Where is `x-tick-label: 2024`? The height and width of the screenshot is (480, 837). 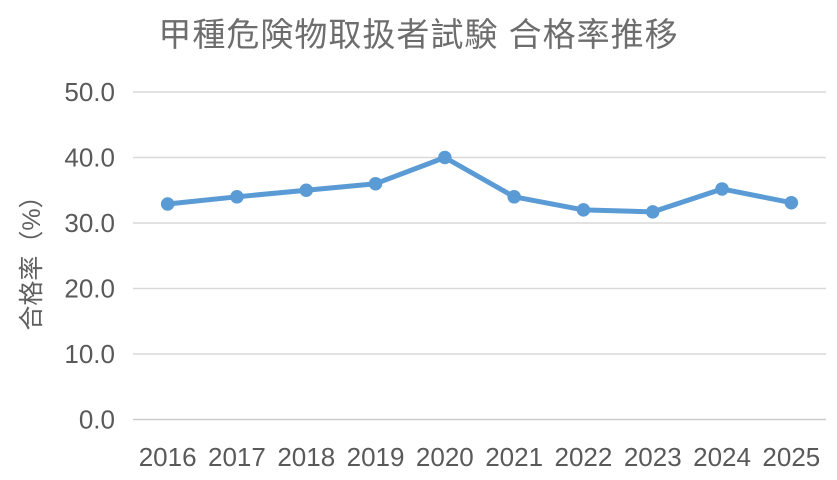 x-tick-label: 2024 is located at coordinates (722, 457).